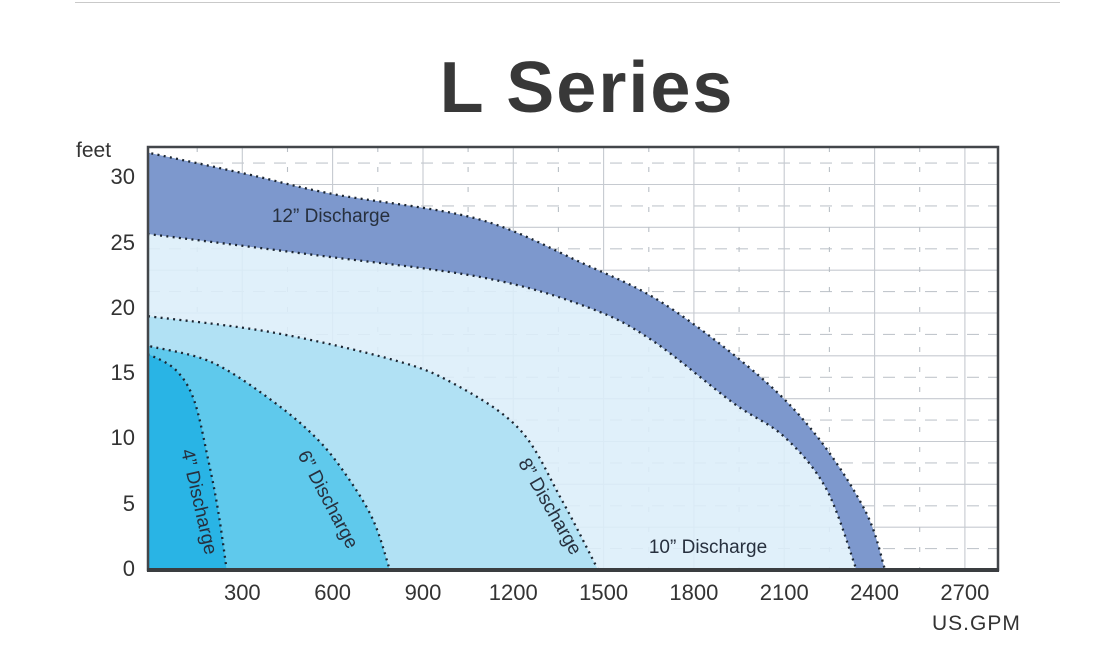  What do you see at coordinates (965, 592) in the screenshot?
I see `x-tick-label: 2700` at bounding box center [965, 592].